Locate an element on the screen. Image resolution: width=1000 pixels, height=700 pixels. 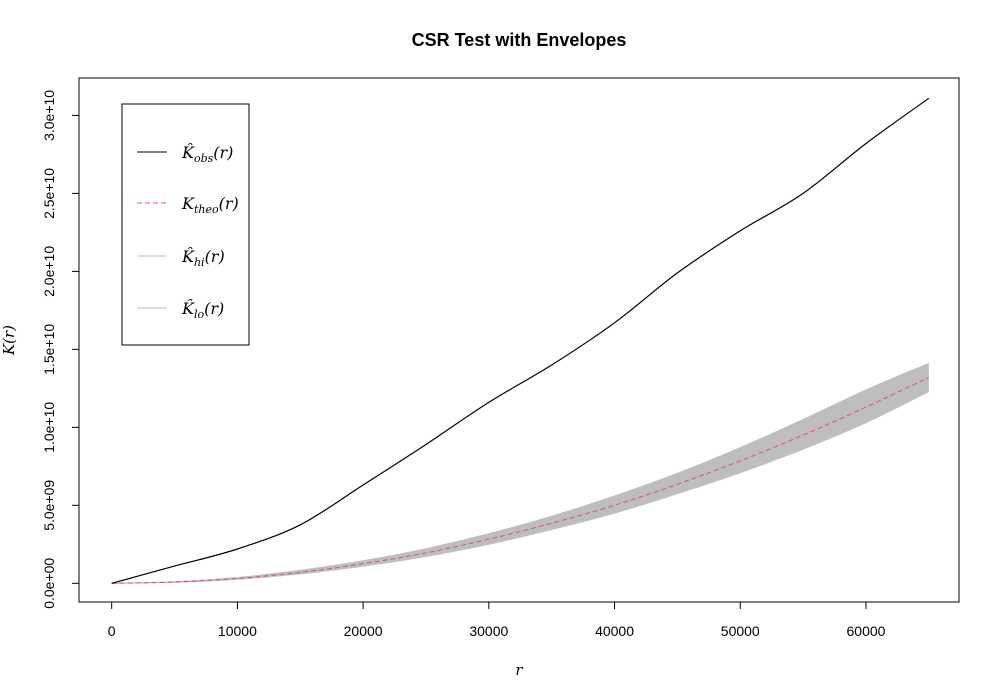
x-tick-label: 40000 is located at coordinates (614, 631).